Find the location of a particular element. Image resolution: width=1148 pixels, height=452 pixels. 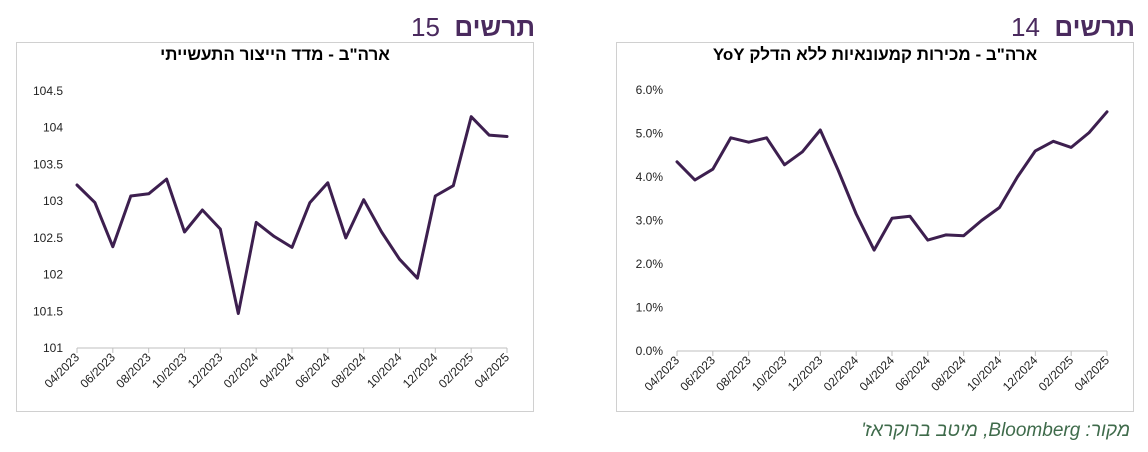

y-tick-label: 4.0% is located at coordinates (650, 177).